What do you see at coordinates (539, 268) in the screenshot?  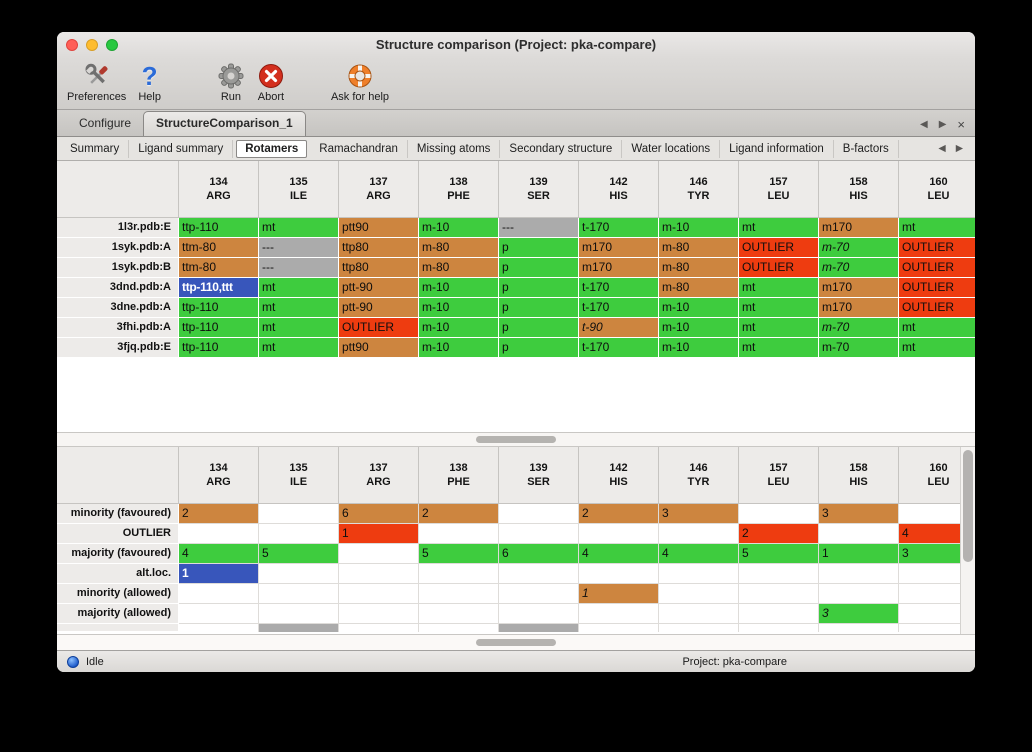 I see `structures-cell-1syk-pdb-b-139: p` at bounding box center [539, 268].